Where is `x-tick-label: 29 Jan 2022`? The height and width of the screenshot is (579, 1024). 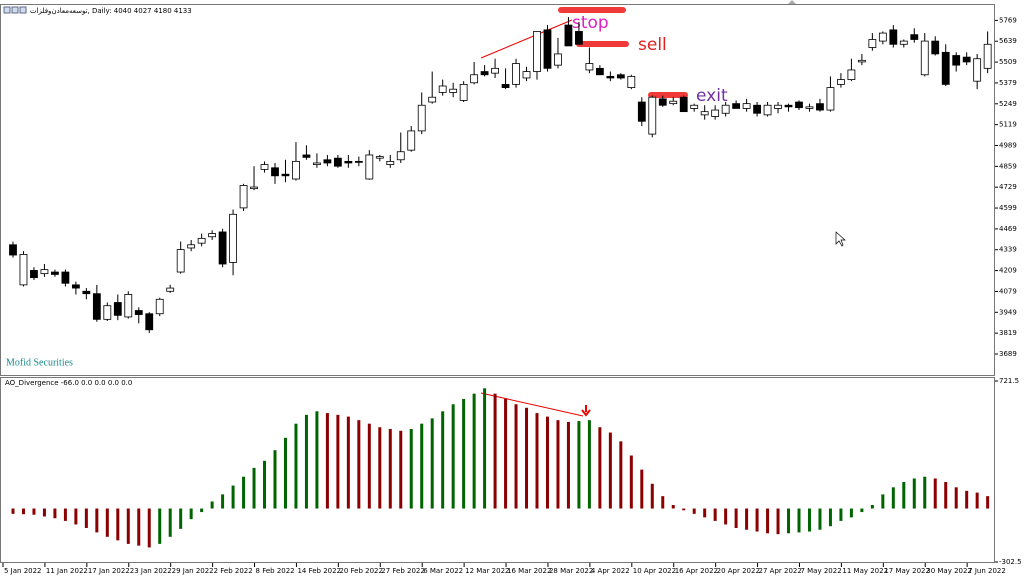
x-tick-label: 29 Jan 2022 is located at coordinates (193, 571).